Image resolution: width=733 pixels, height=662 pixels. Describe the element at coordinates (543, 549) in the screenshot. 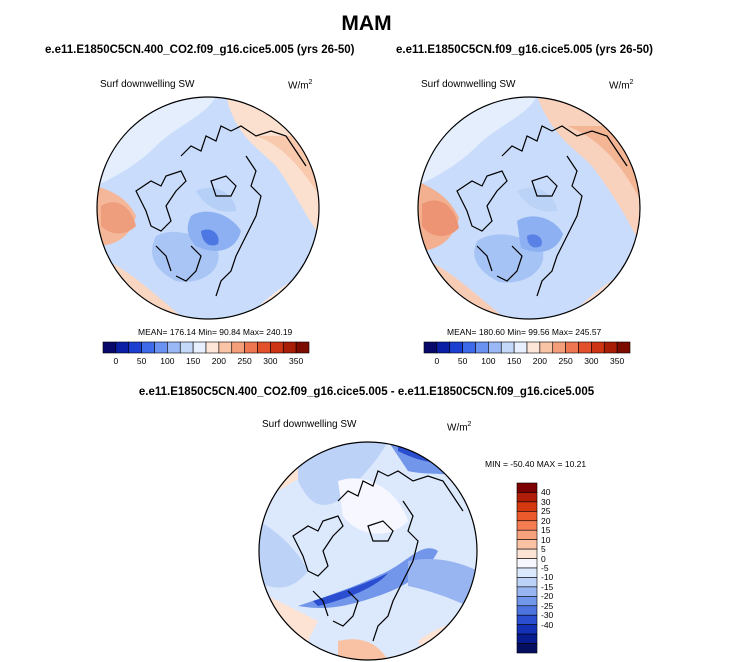

I see `diff-colorbar-tick-label: 5` at that location.